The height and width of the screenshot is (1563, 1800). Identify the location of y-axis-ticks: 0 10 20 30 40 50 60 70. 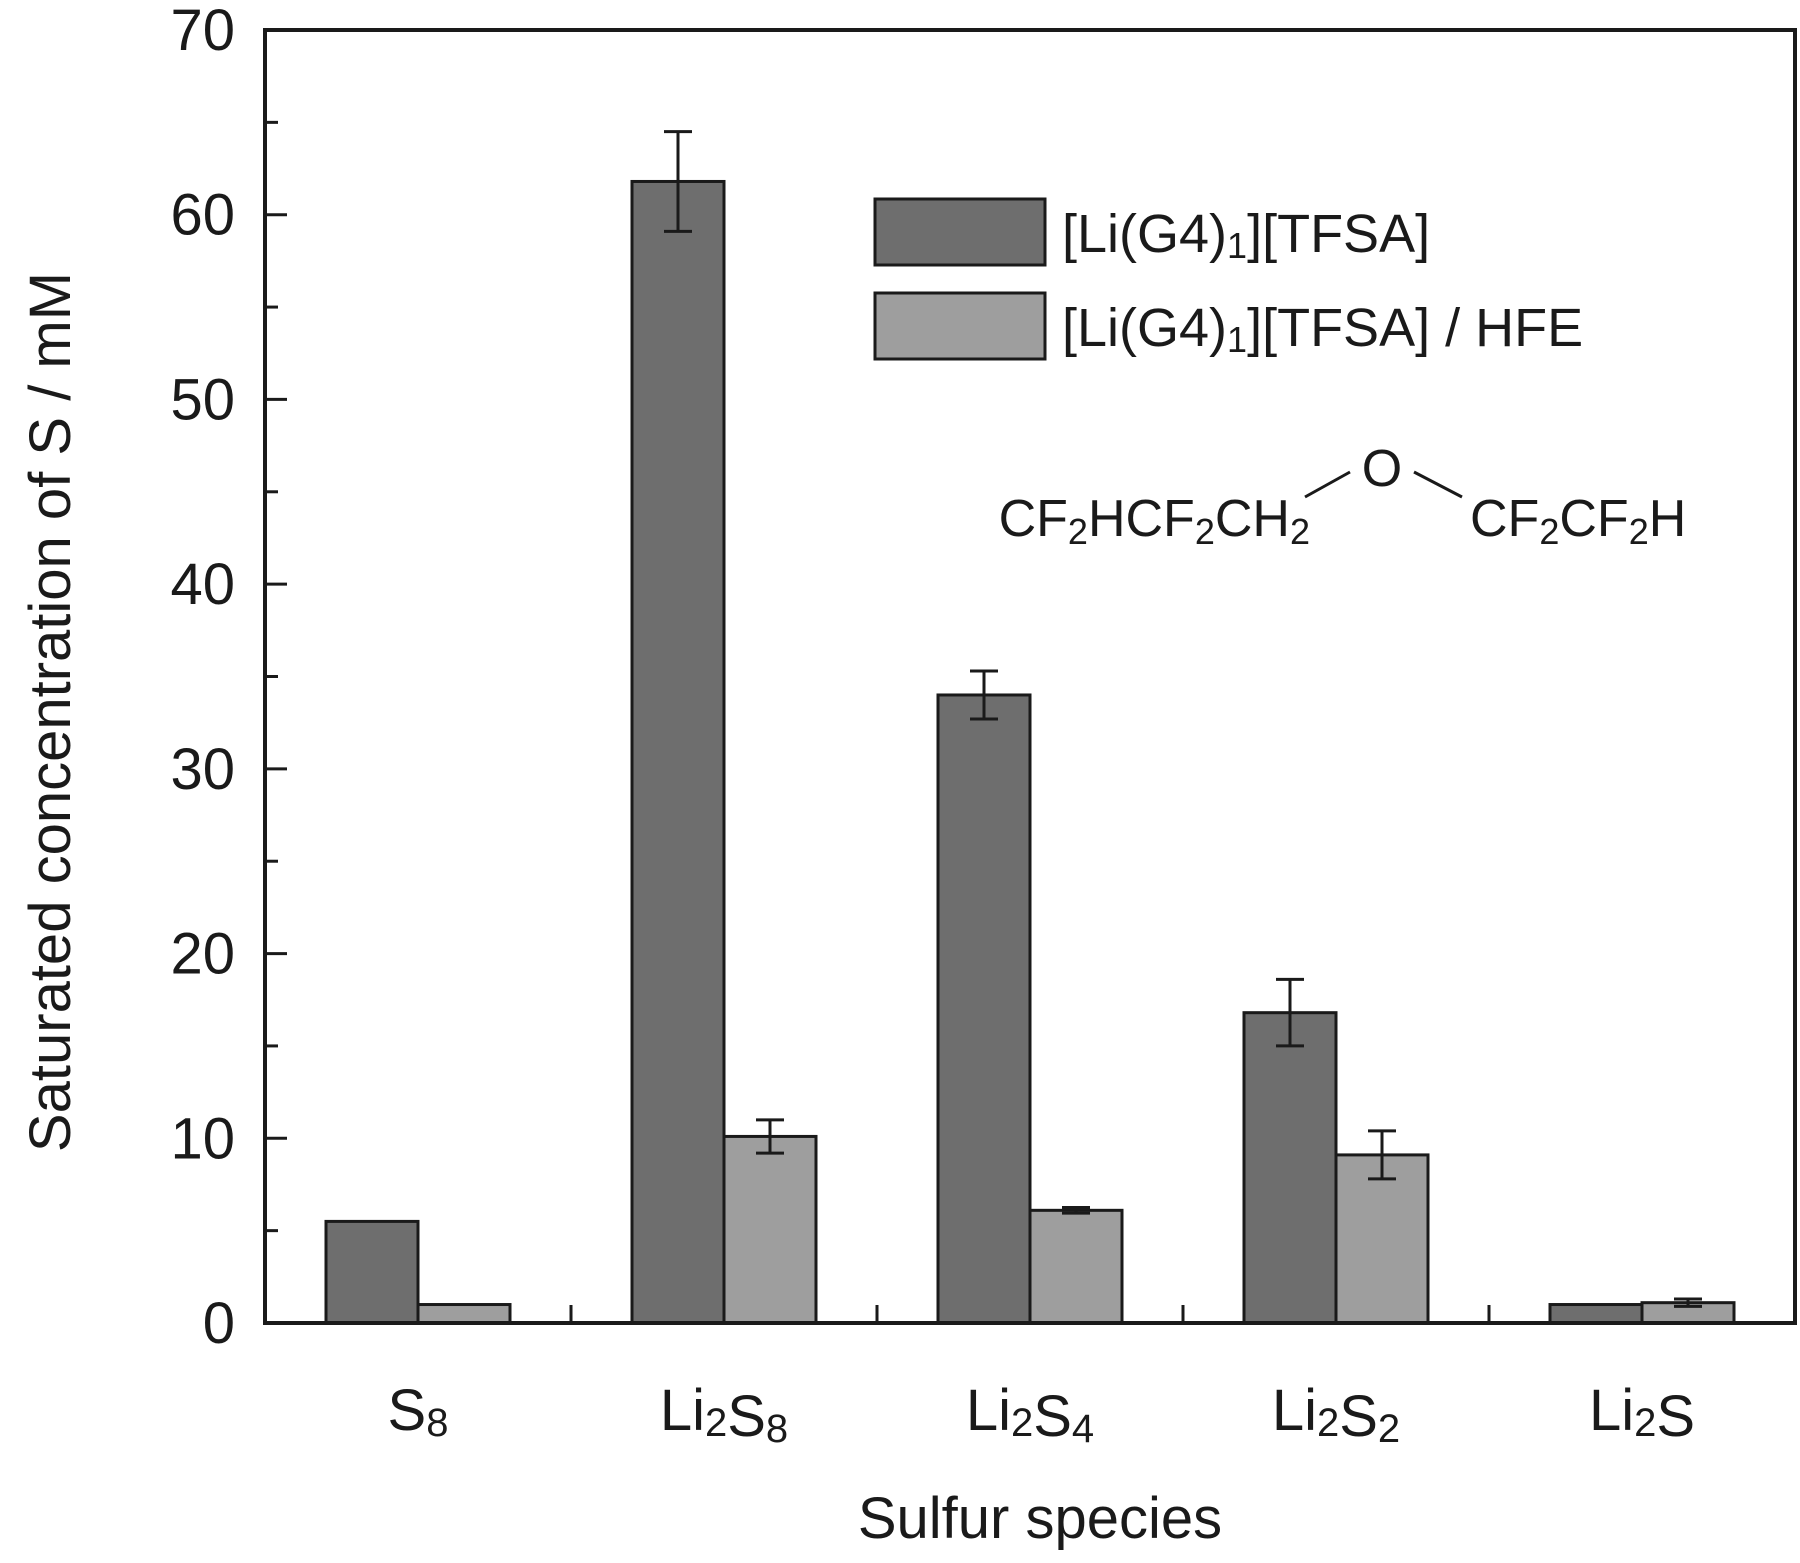
(228, 678).